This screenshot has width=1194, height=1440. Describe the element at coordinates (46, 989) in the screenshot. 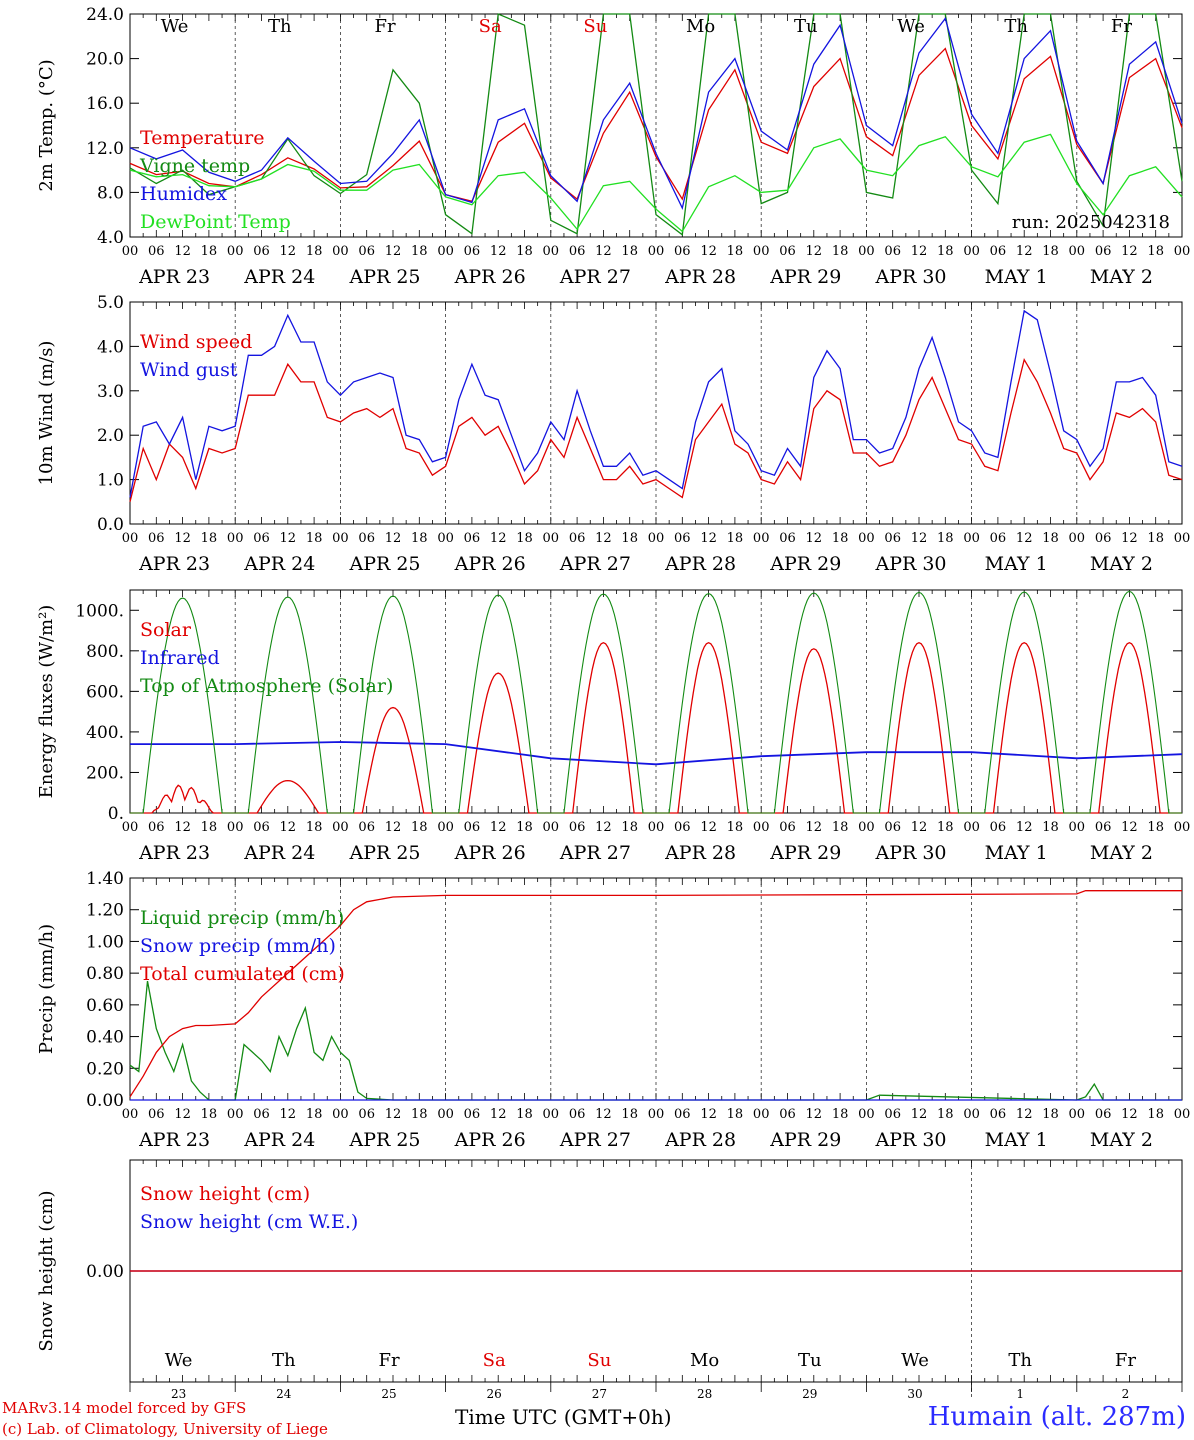

I see `panel-4-ylabel: Precip (mm/h)` at that location.